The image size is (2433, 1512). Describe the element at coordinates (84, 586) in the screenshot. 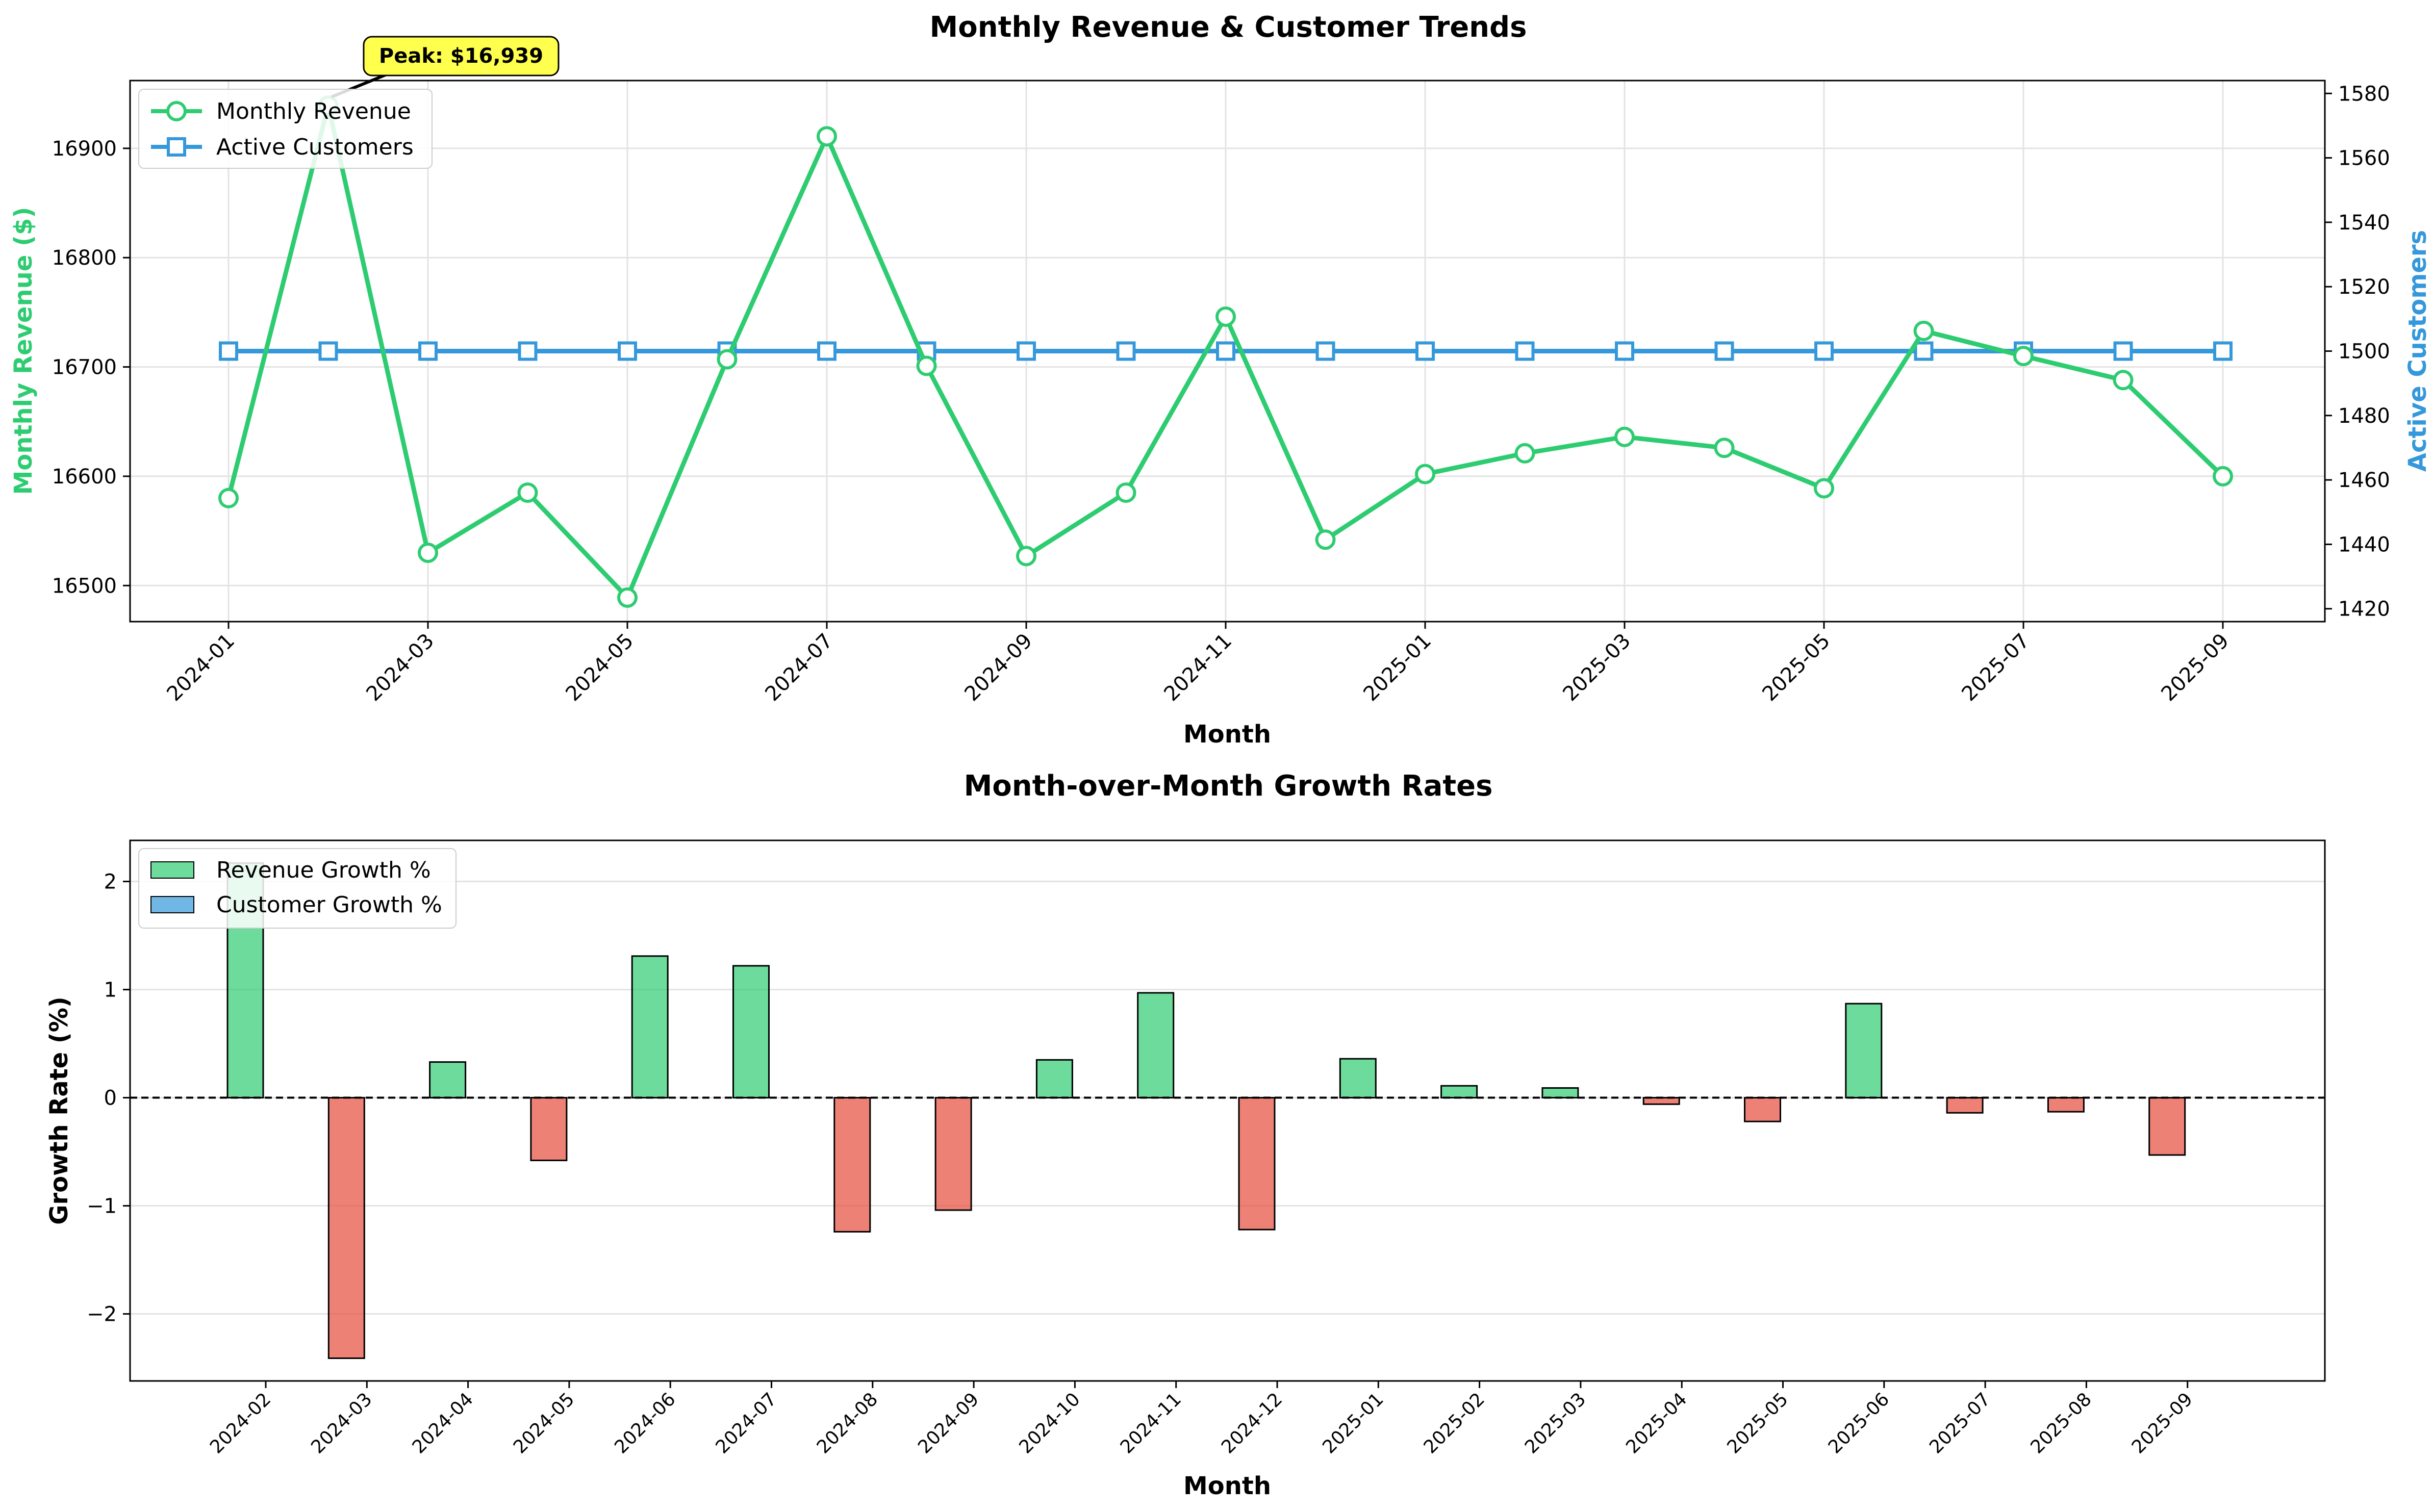

I see `top-left-tick-label: 16500` at that location.